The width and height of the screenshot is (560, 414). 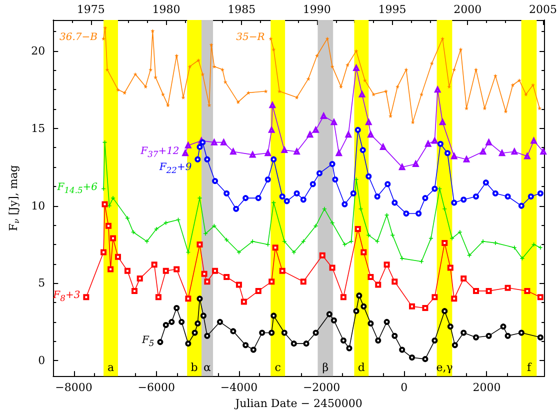 What do you see at coordinates (79, 38) in the screenshot?
I see `series-label: 36.7−B` at bounding box center [79, 38].